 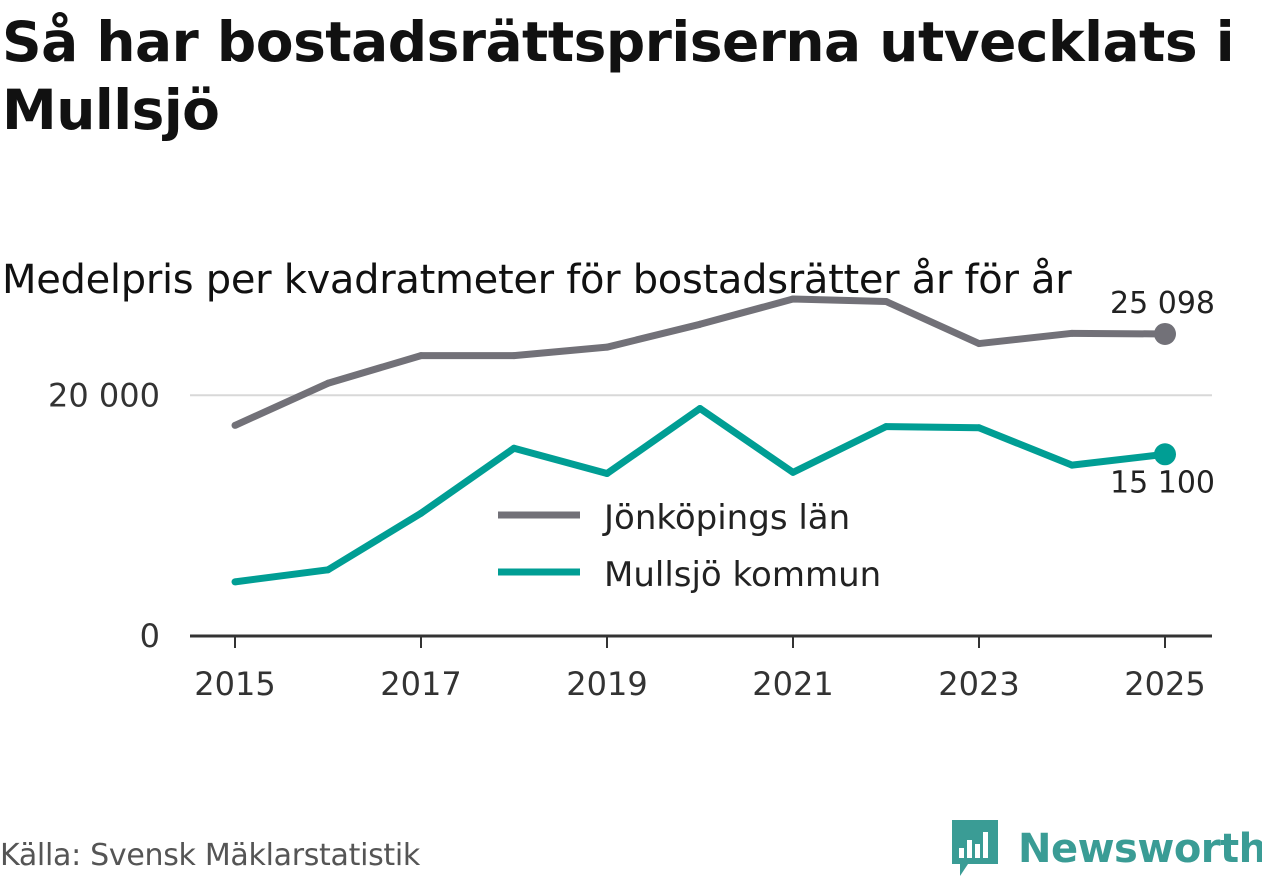 What do you see at coordinates (1165, 333) in the screenshot?
I see `end-marker-jonkopings-lan` at bounding box center [1165, 333].